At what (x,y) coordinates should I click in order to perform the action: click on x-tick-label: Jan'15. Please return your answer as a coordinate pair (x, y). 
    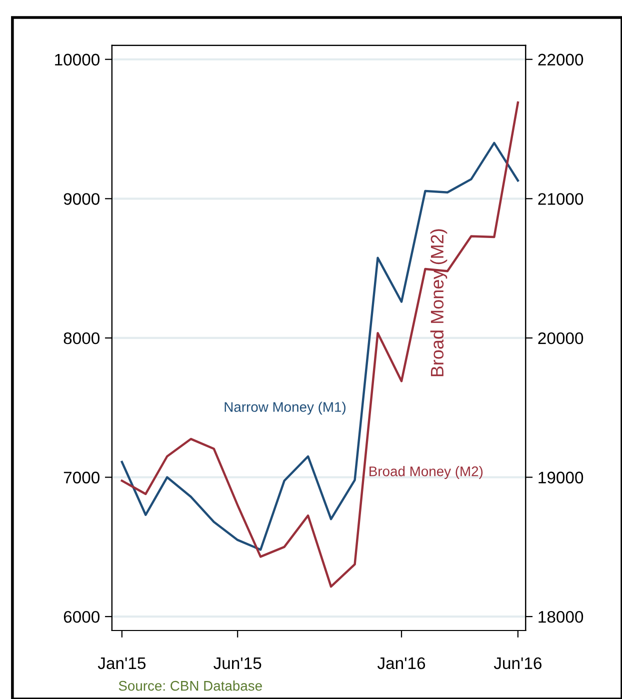
    Looking at the image, I should click on (122, 664).